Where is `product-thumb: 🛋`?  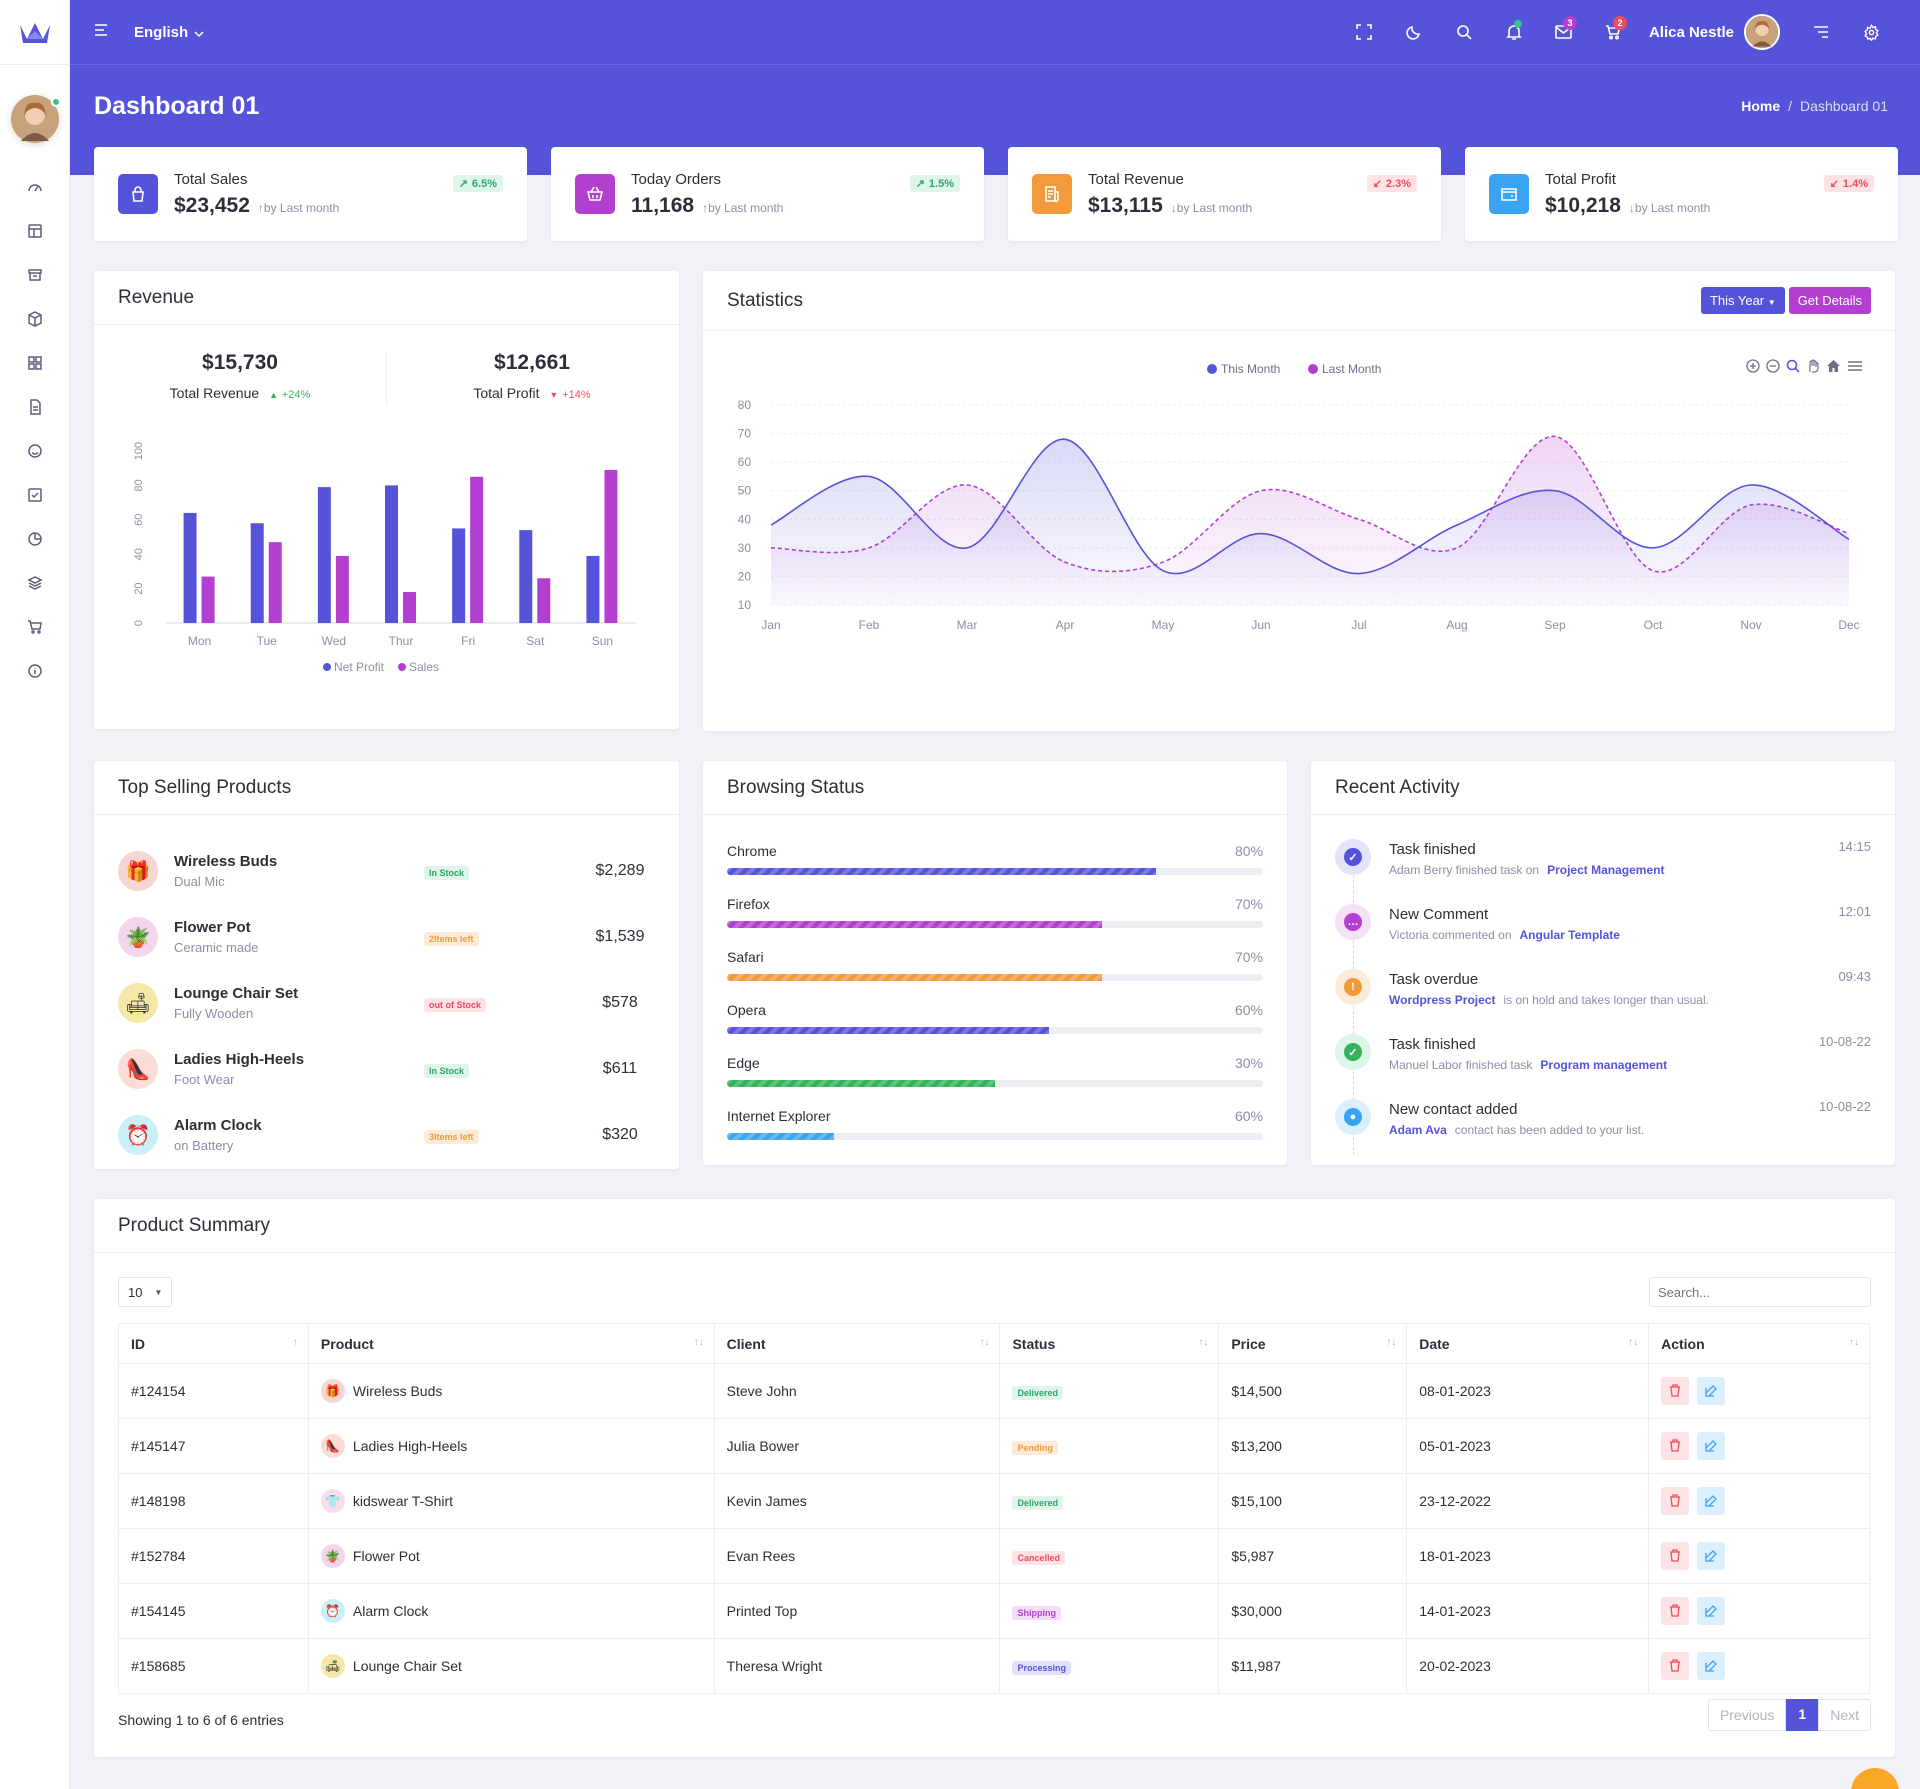 product-thumb: 🛋 is located at coordinates (332, 1666).